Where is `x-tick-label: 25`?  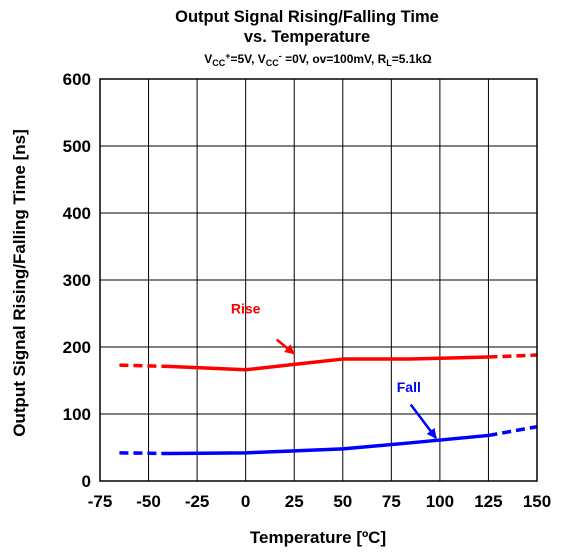 x-tick-label: 25 is located at coordinates (294, 501).